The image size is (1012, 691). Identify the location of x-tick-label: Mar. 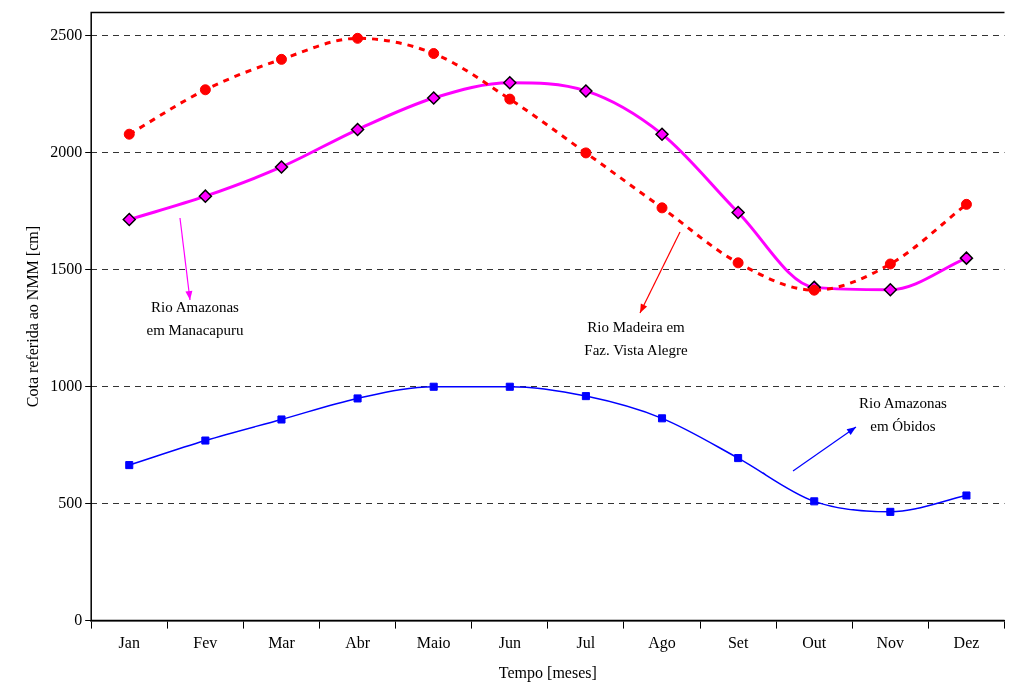
(282, 643).